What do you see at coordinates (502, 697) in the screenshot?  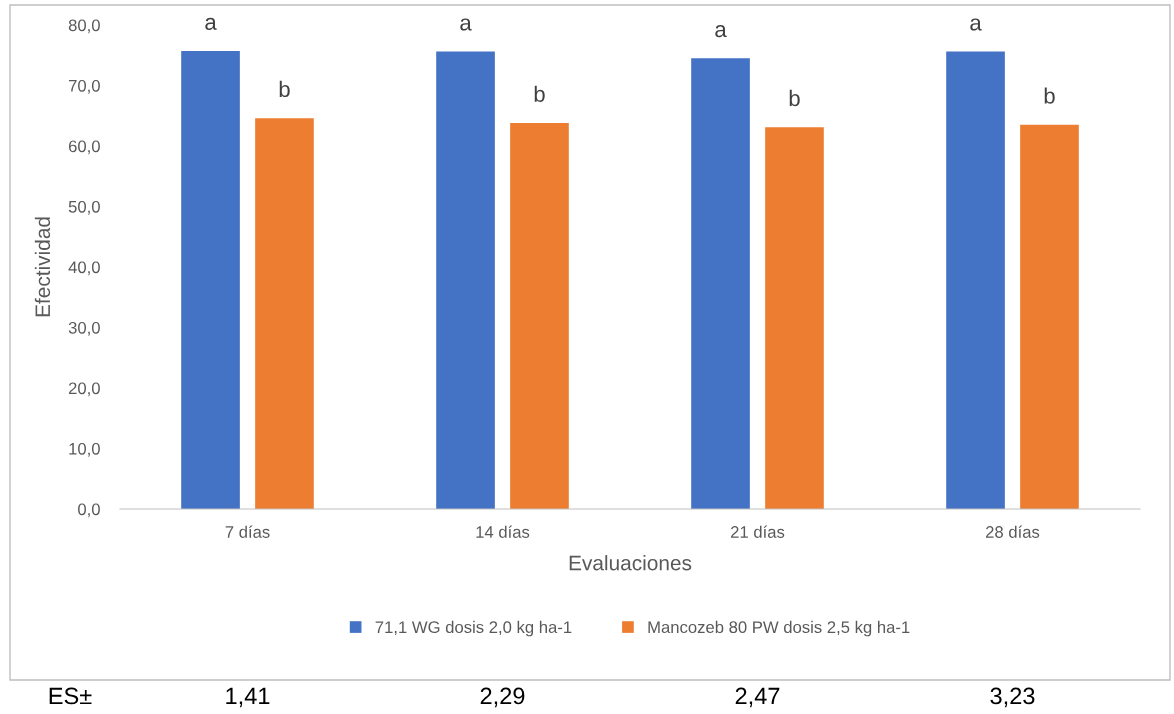 I see `text: 2,29` at bounding box center [502, 697].